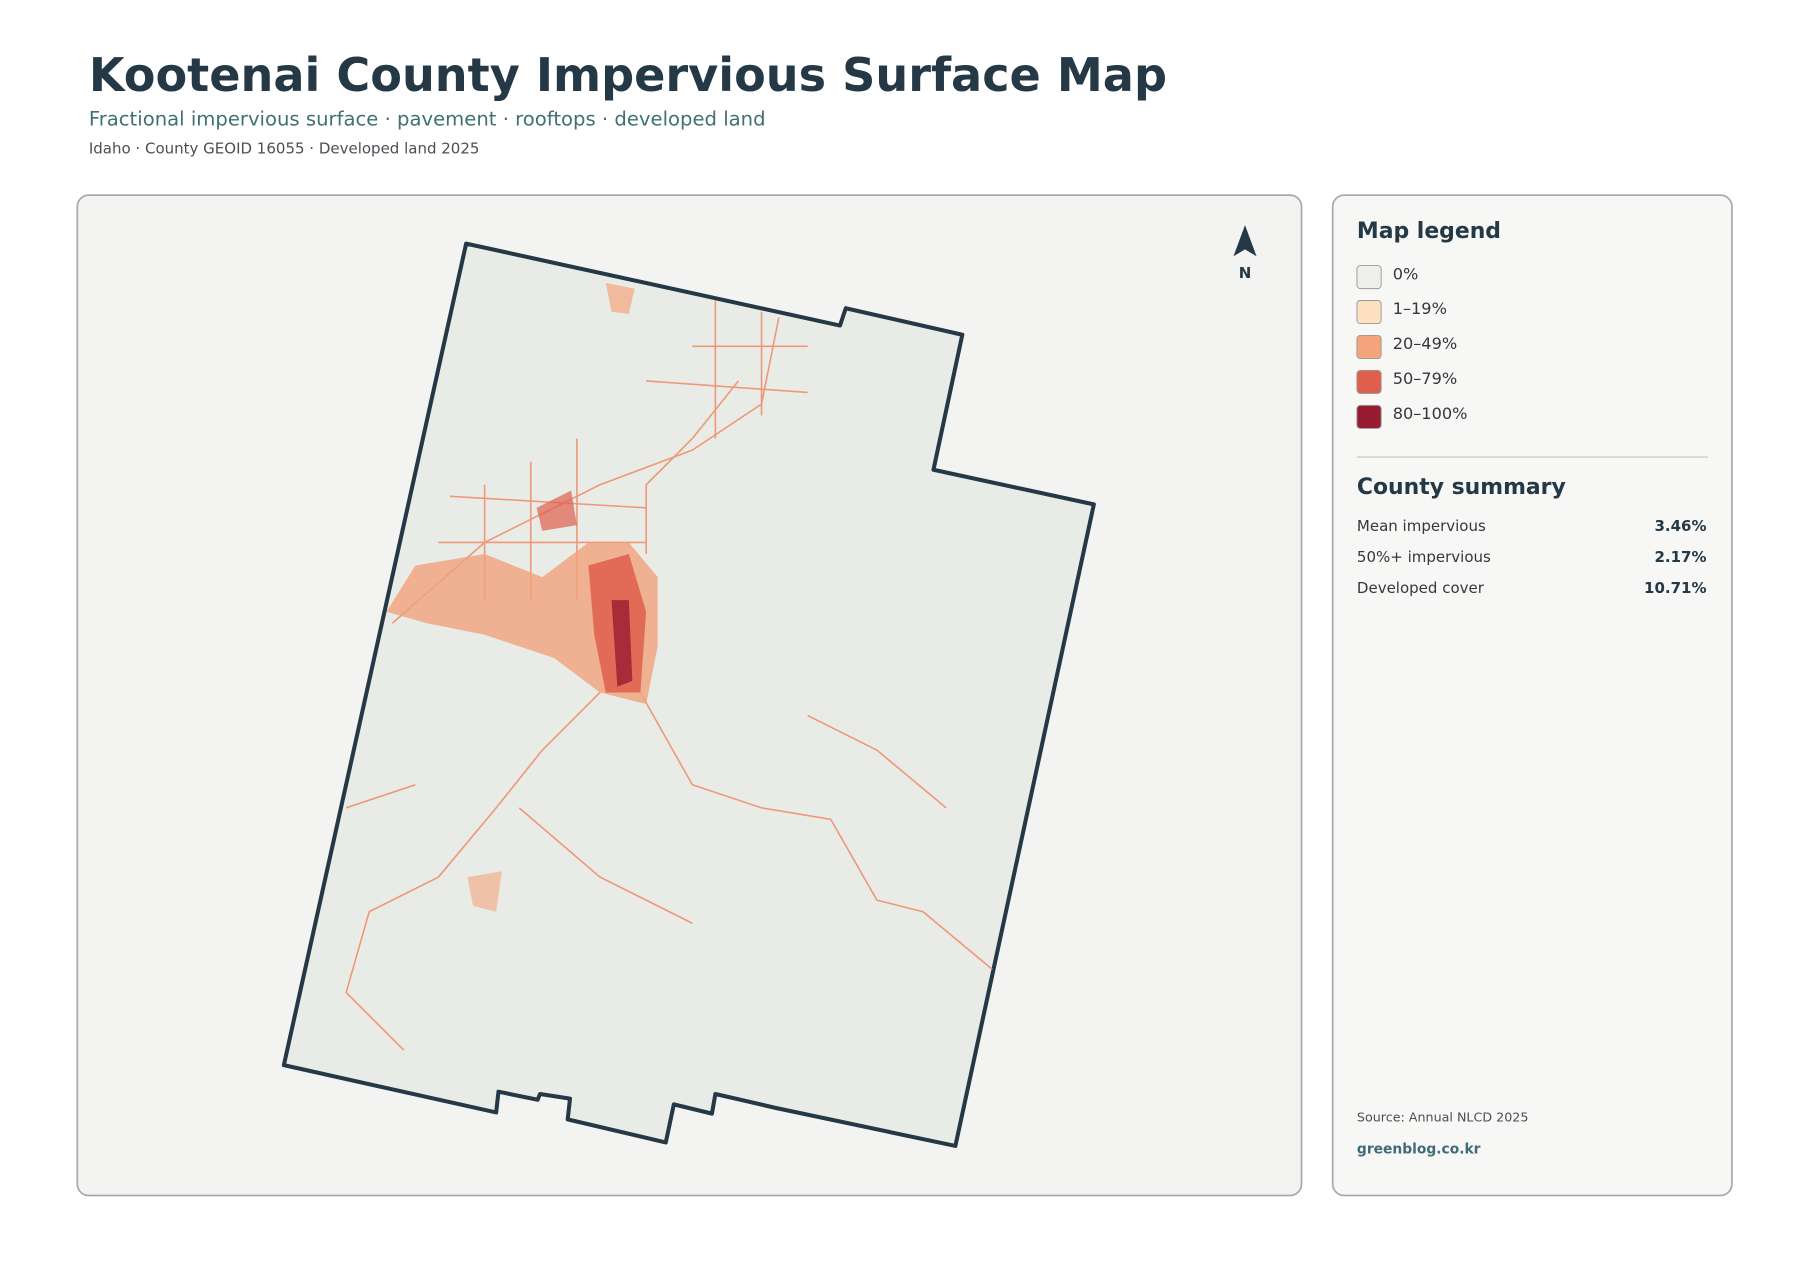 The height and width of the screenshot is (1273, 1800). Describe the element at coordinates (1430, 413) in the screenshot. I see `legend-label: 80–100%` at that location.